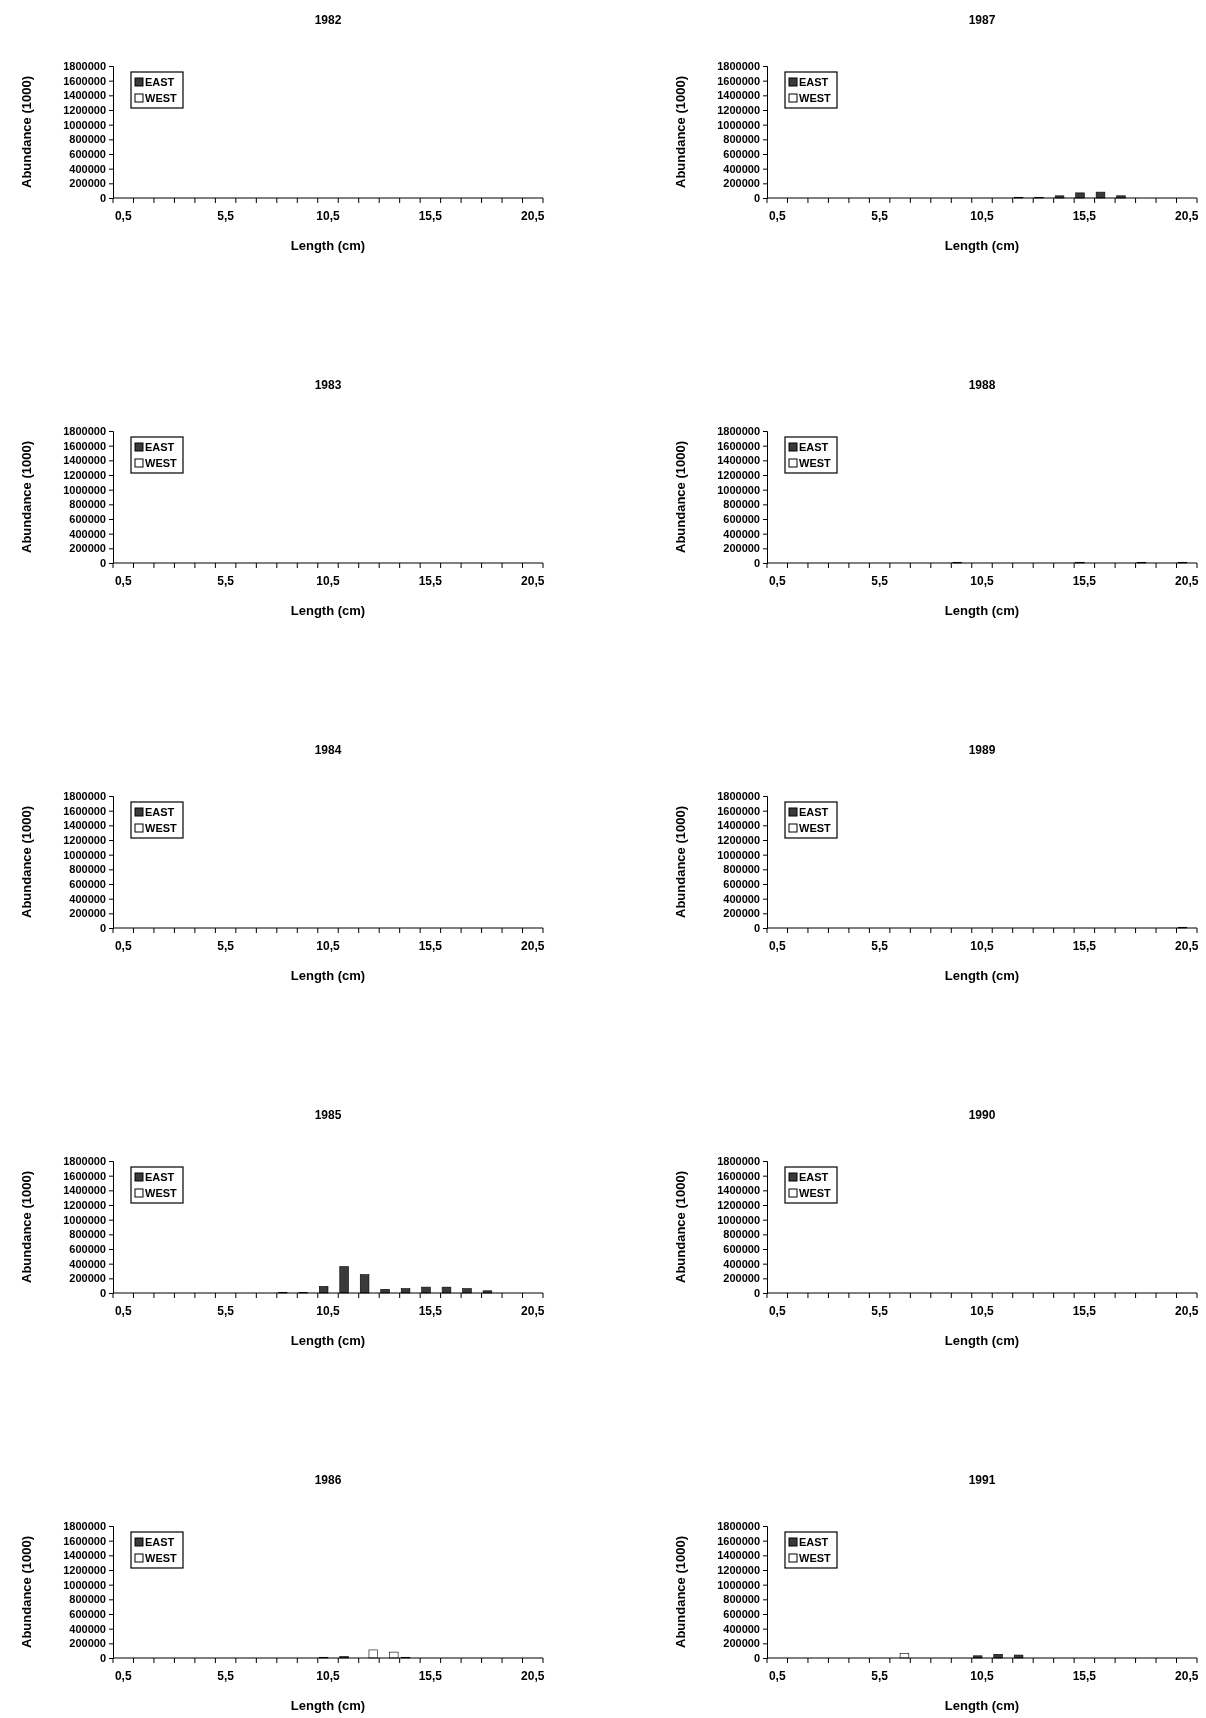 Image resolution: width=1206 pixels, height=1718 pixels. What do you see at coordinates (982, 1115) in the screenshot?
I see `chart-title: 1990` at bounding box center [982, 1115].